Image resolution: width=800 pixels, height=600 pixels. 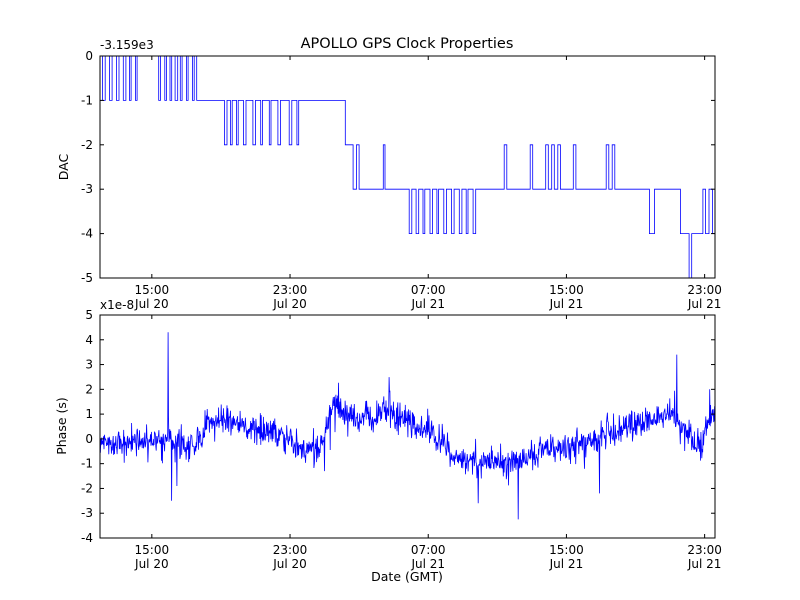 I want to click on y-tick-label: 2, so click(x=89, y=389).